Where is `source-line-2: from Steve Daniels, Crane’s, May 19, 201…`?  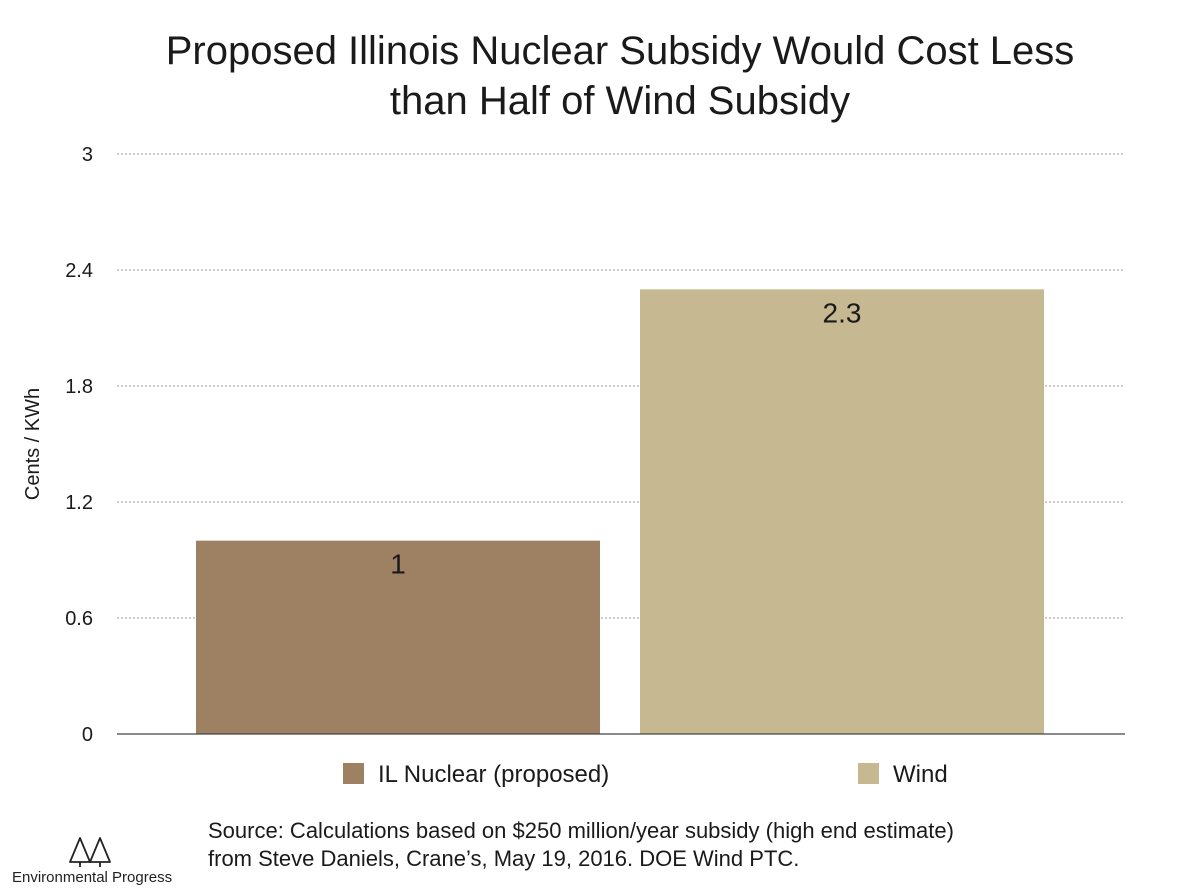
source-line-2: from Steve Daniels, Crane’s, May 19, 201… is located at coordinates (504, 858).